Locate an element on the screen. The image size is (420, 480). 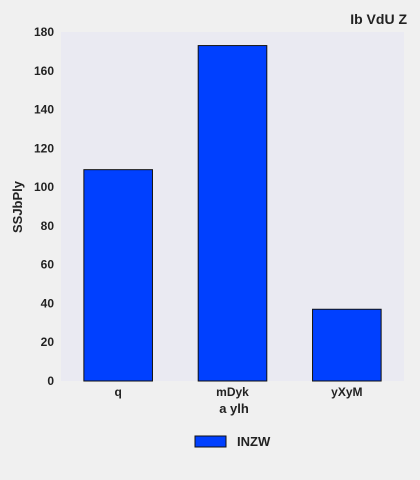
legend: INZW is located at coordinates (232, 441).